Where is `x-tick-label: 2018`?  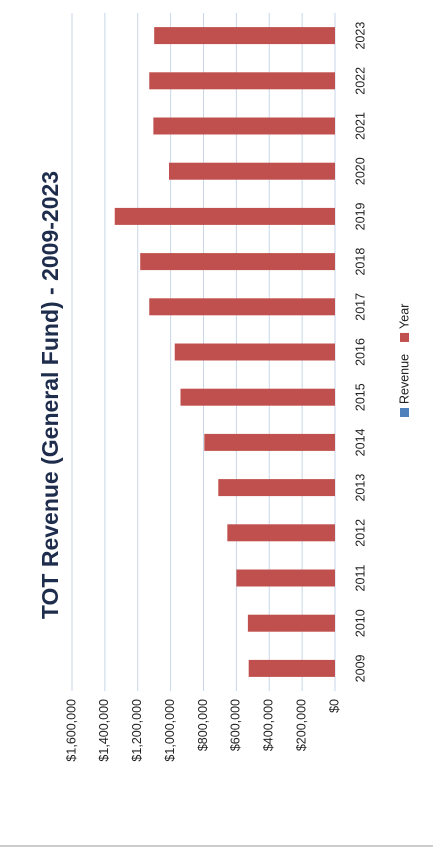
x-tick-label: 2018 is located at coordinates (360, 262).